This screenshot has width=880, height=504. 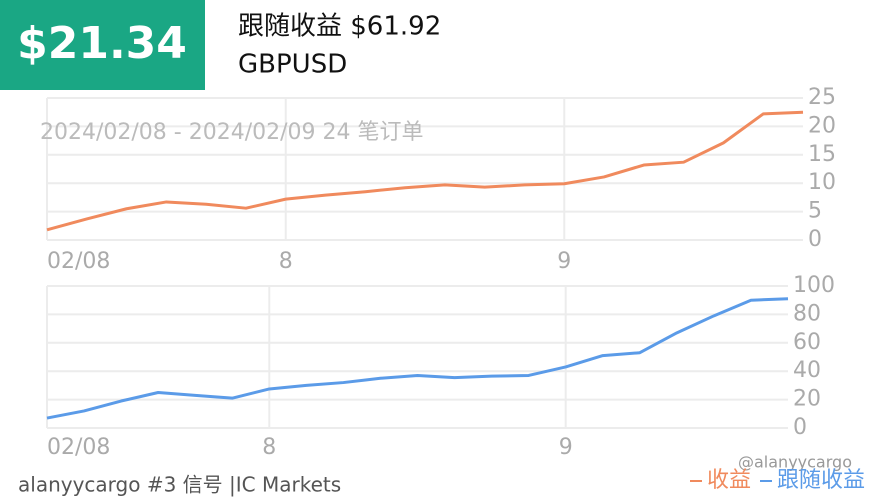 I want to click on y-tick-label: 80, so click(x=807, y=313).